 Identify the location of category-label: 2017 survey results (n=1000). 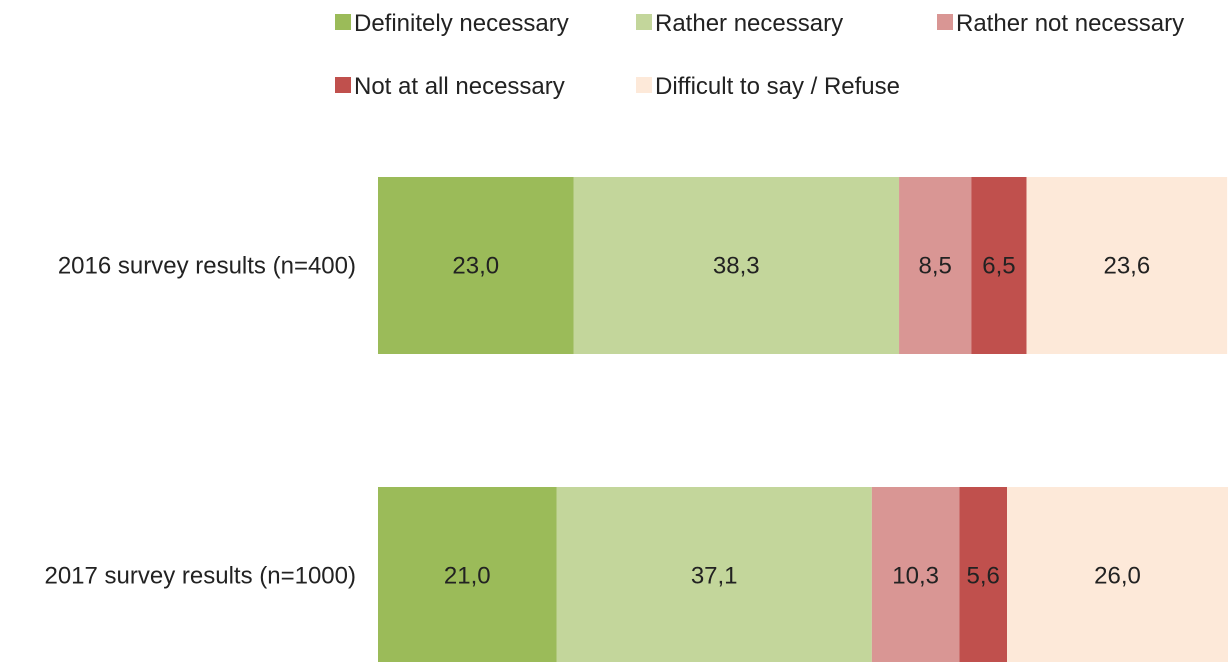
(200, 576).